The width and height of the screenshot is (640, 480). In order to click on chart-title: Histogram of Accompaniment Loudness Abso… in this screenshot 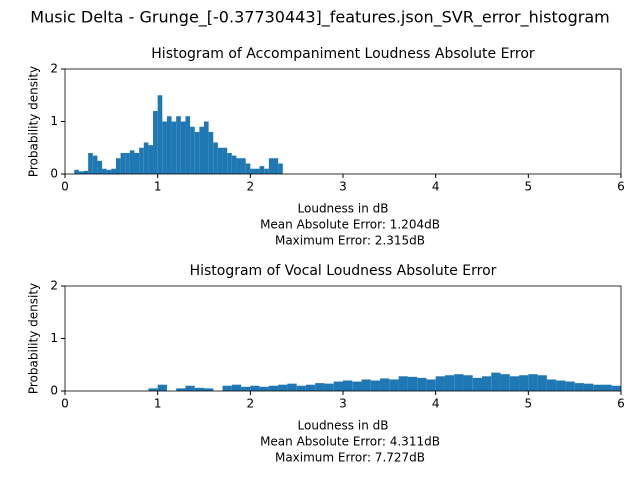, I will do `click(343, 54)`.